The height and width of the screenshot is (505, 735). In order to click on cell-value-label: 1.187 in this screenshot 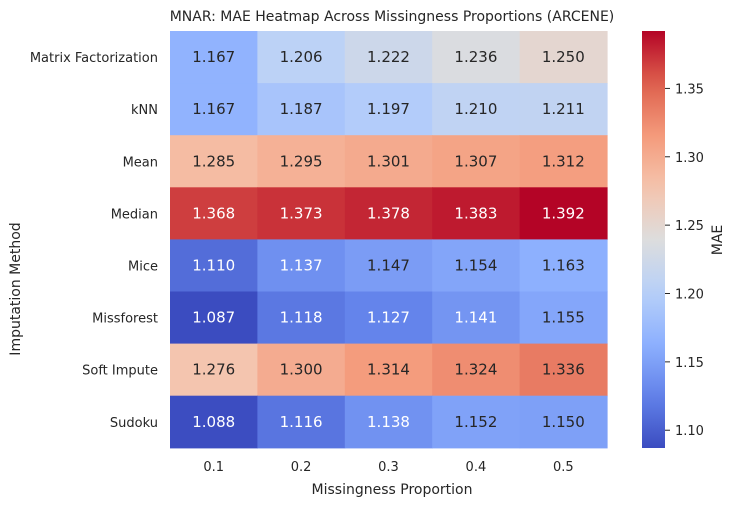, I will do `click(301, 109)`.